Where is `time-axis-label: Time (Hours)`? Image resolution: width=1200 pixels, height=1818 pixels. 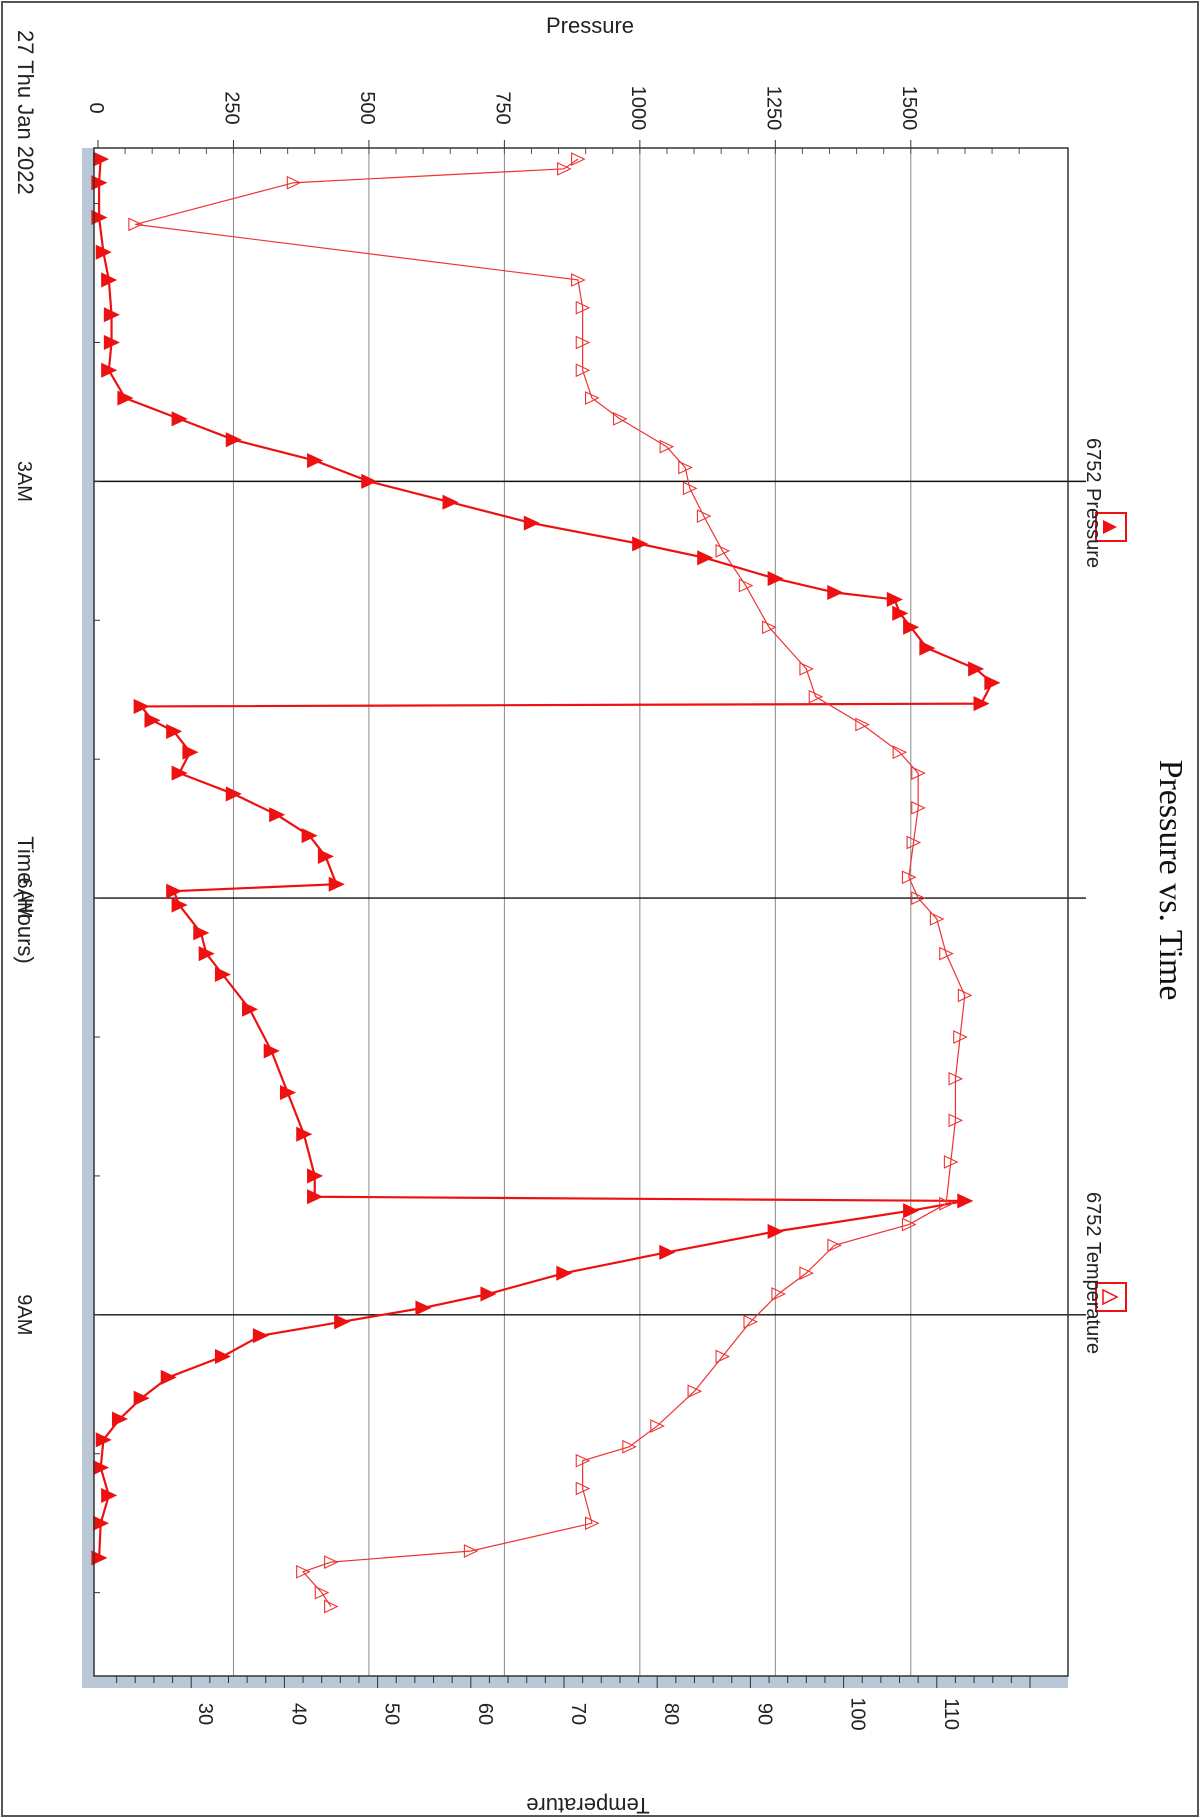
time-axis-label: Time (Hours) is located at coordinates (25, 900).